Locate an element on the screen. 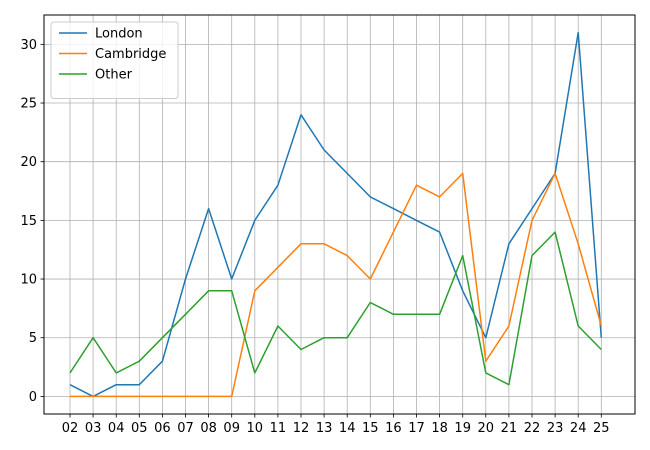 This screenshot has height=450, width=650. y-tick-label: 30 is located at coordinates (28, 45).